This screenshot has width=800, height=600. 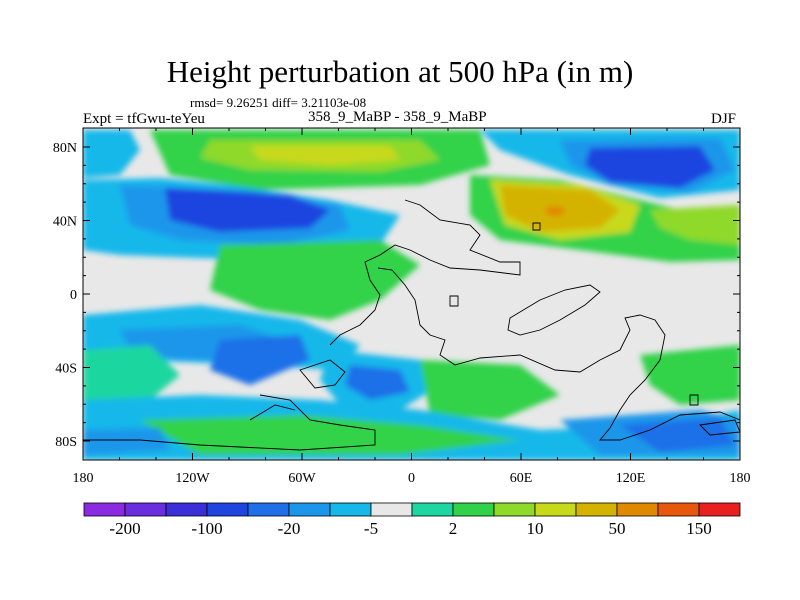 What do you see at coordinates (400, 71) in the screenshot?
I see `map-title: Height perturbation at 500 hPa (in m)` at bounding box center [400, 71].